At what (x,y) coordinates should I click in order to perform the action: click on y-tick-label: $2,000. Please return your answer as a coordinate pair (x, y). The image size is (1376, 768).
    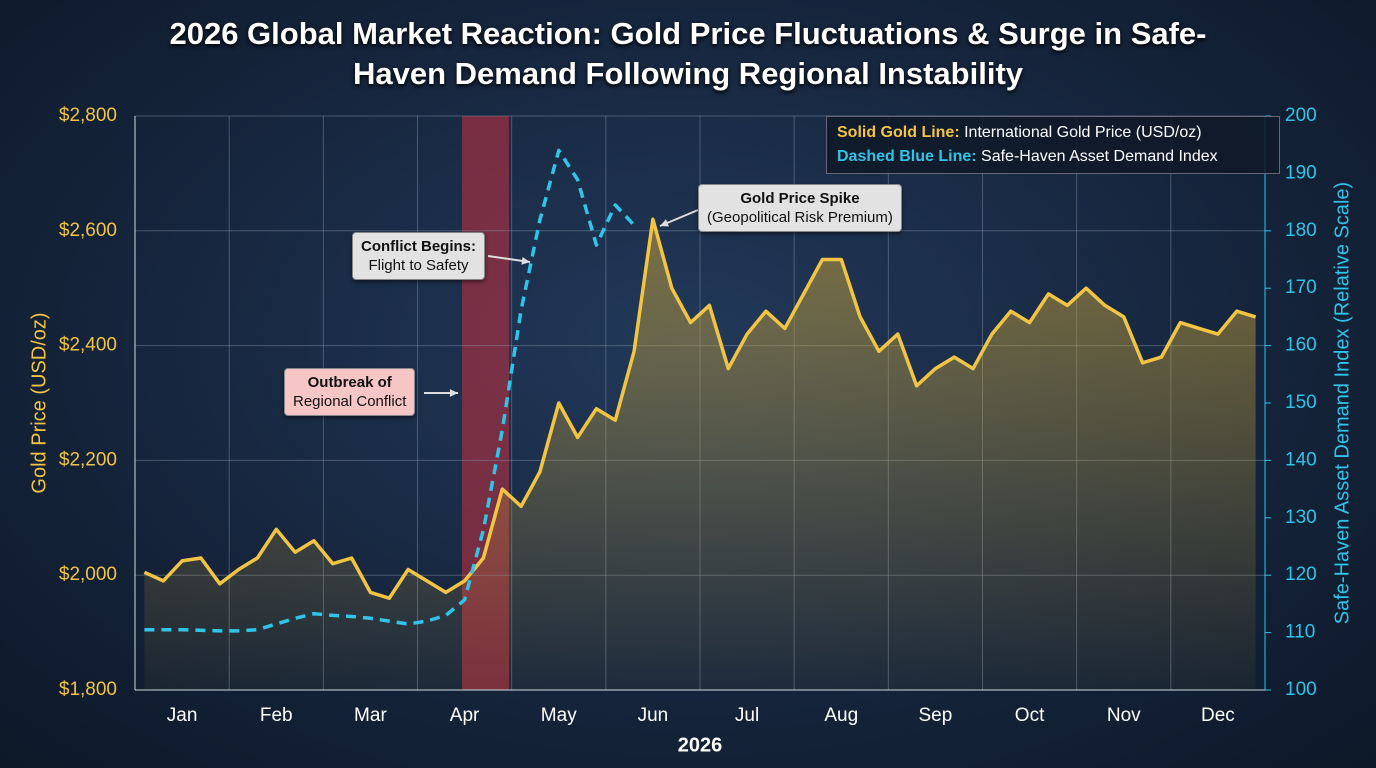
    Looking at the image, I should click on (88, 574).